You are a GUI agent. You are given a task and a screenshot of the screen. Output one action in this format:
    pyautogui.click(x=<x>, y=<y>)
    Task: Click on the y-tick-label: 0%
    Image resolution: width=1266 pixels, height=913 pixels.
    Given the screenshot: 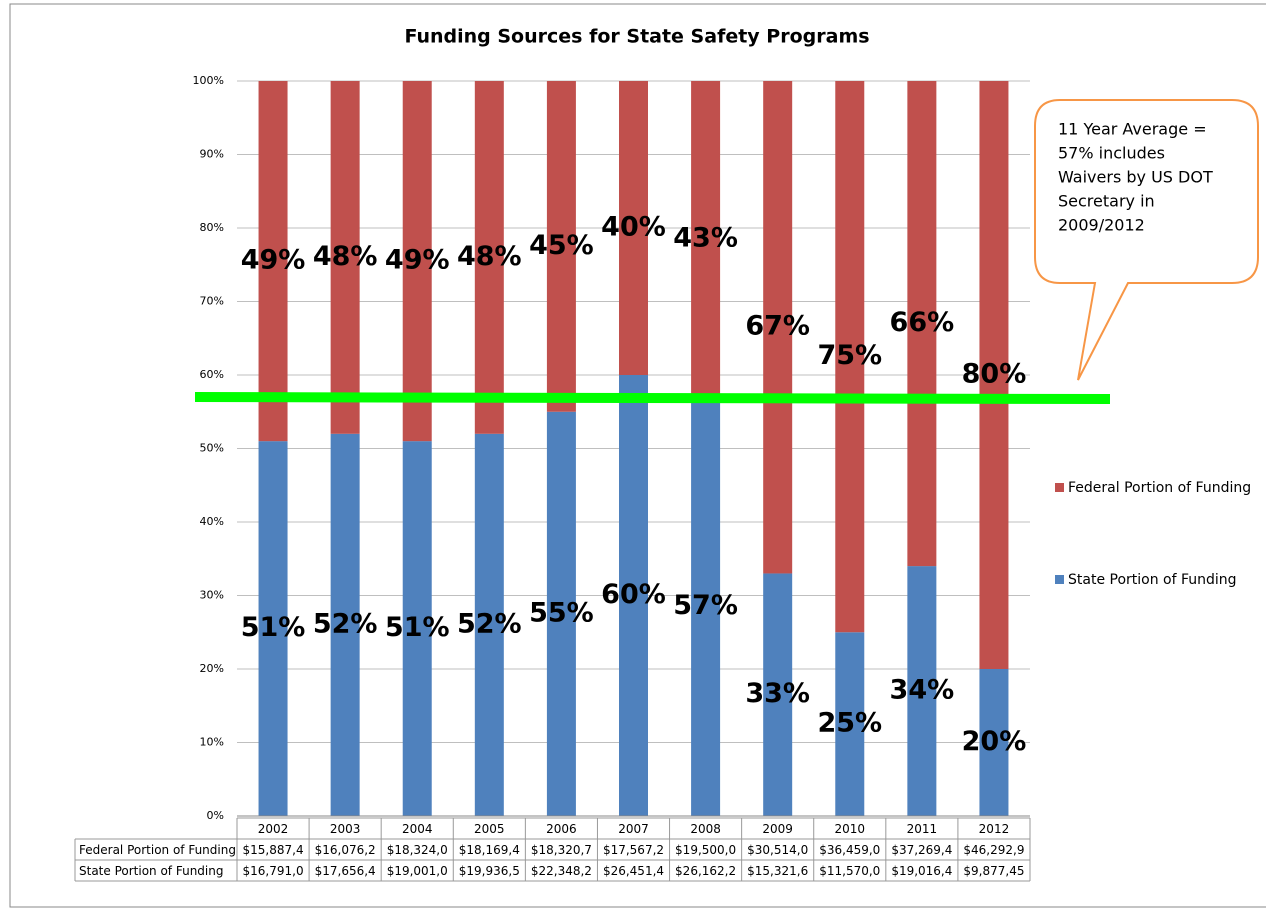 What is the action you would take?
    pyautogui.click(x=215, y=815)
    